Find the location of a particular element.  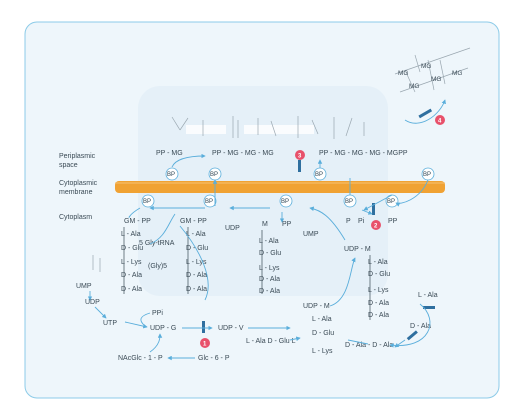

cell-wall-strands is located at coordinates (268, 127).